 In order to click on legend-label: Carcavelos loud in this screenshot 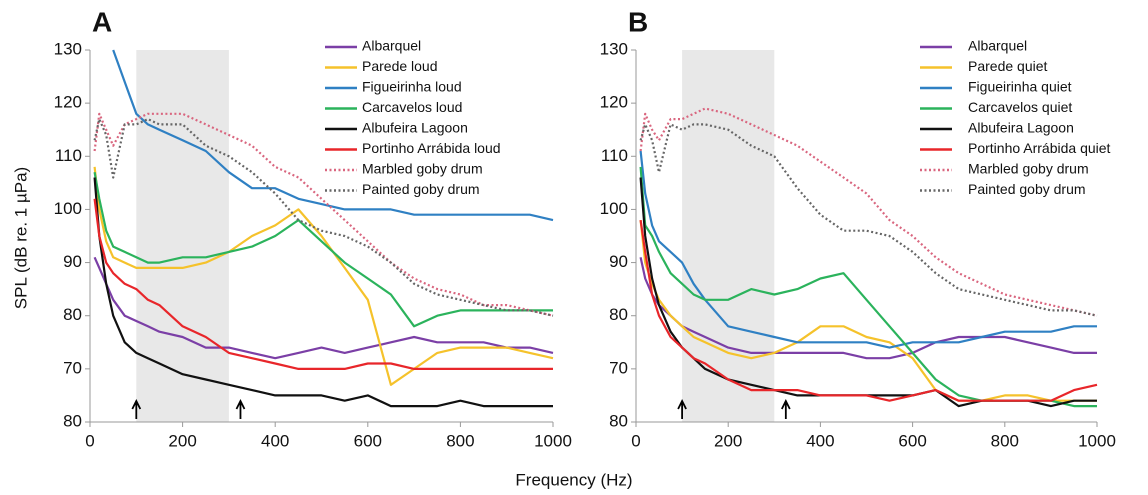, I will do `click(412, 107)`.